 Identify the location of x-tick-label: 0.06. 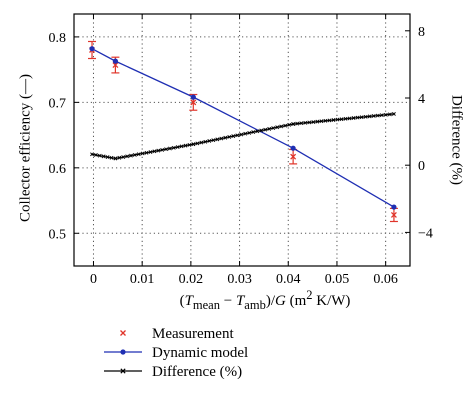
(385, 279).